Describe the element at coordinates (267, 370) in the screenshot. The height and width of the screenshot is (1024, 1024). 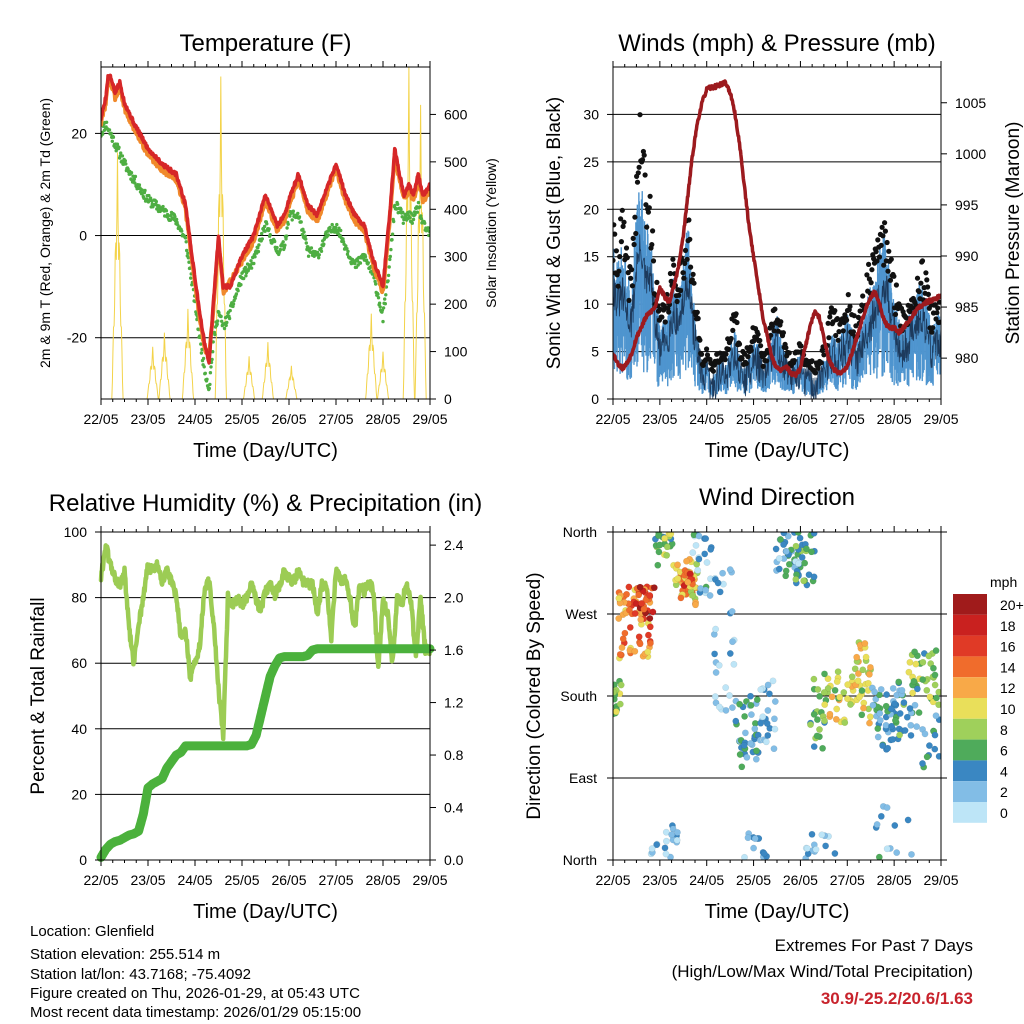
I see `insolation-spike` at that location.